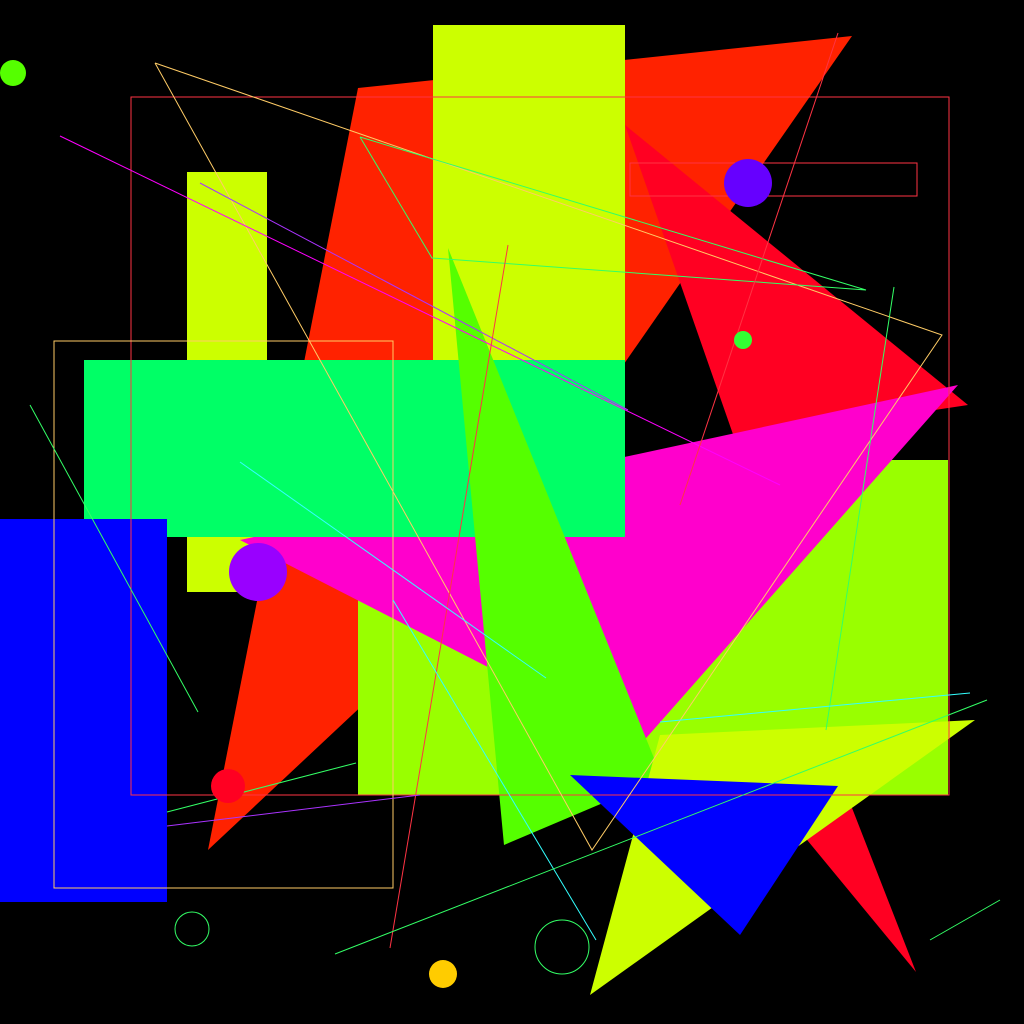 The height and width of the screenshot is (1024, 1024). What do you see at coordinates (393, 570) in the screenshot?
I see `cyan-line-center` at bounding box center [393, 570].